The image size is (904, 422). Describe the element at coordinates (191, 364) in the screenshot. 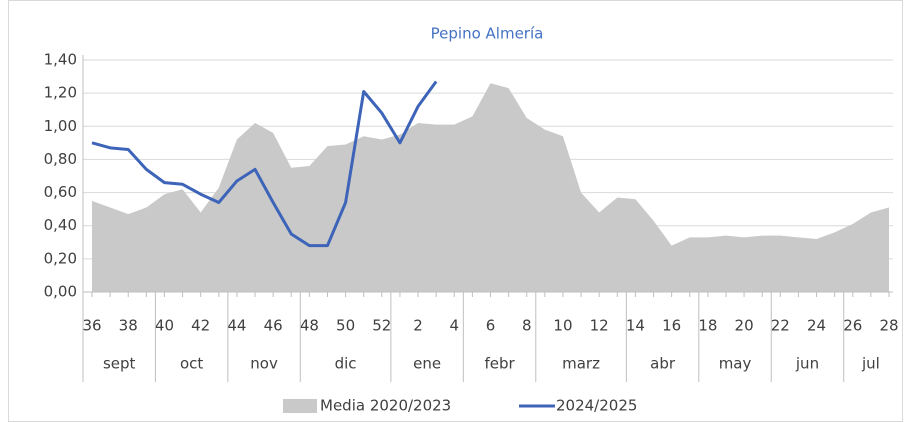

I see `group-label: oct` at that location.